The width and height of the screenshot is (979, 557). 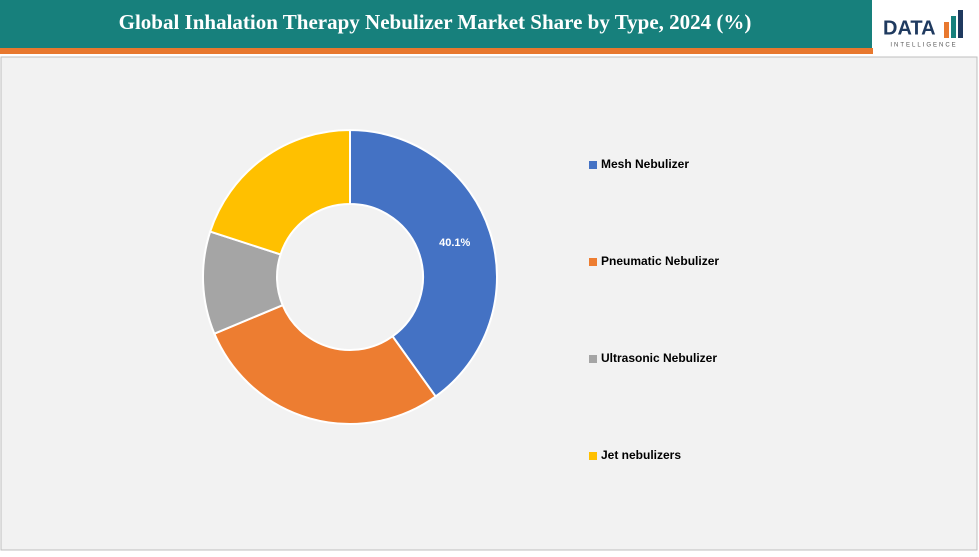 What do you see at coordinates (660, 261) in the screenshot?
I see `legend-label: Pneumatic Nebulizer` at bounding box center [660, 261].